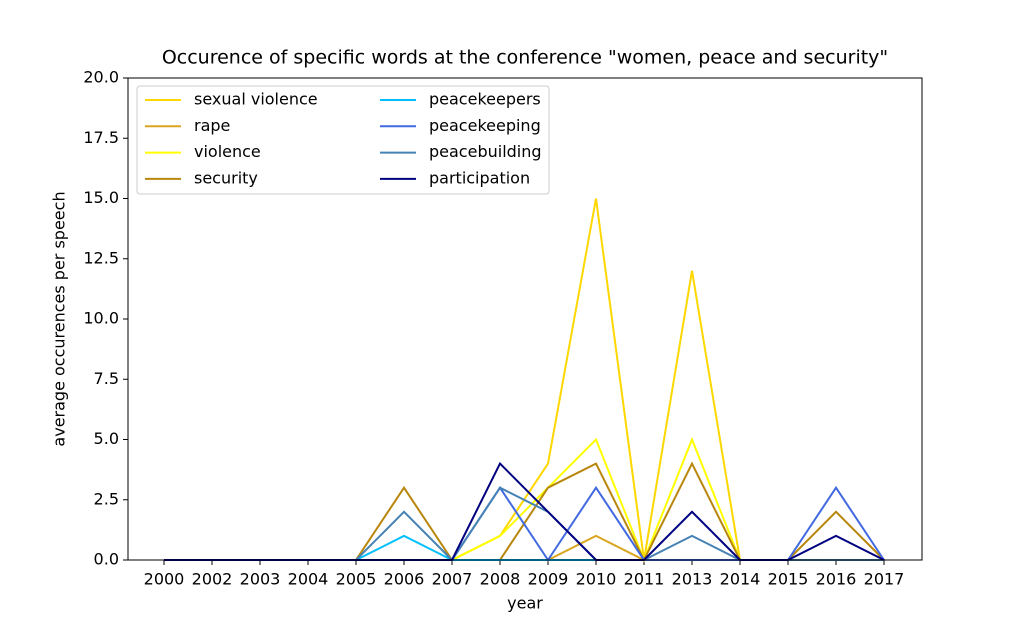 This screenshot has height=640, width=1024. I want to click on y-tick-label: 5.0, so click(106, 438).